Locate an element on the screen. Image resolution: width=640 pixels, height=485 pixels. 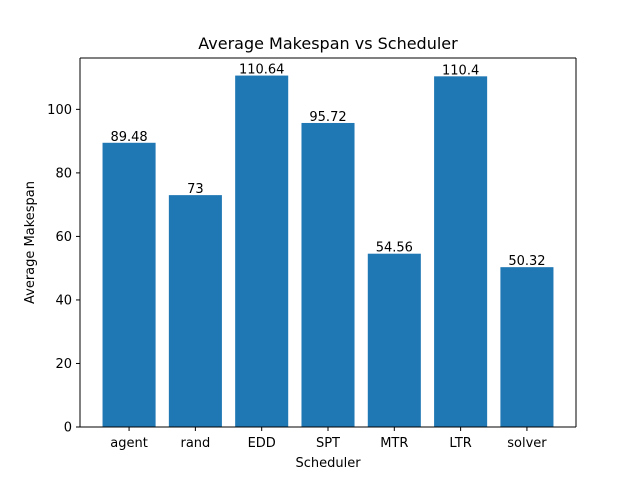
x-tick-label: solver is located at coordinates (527, 443).